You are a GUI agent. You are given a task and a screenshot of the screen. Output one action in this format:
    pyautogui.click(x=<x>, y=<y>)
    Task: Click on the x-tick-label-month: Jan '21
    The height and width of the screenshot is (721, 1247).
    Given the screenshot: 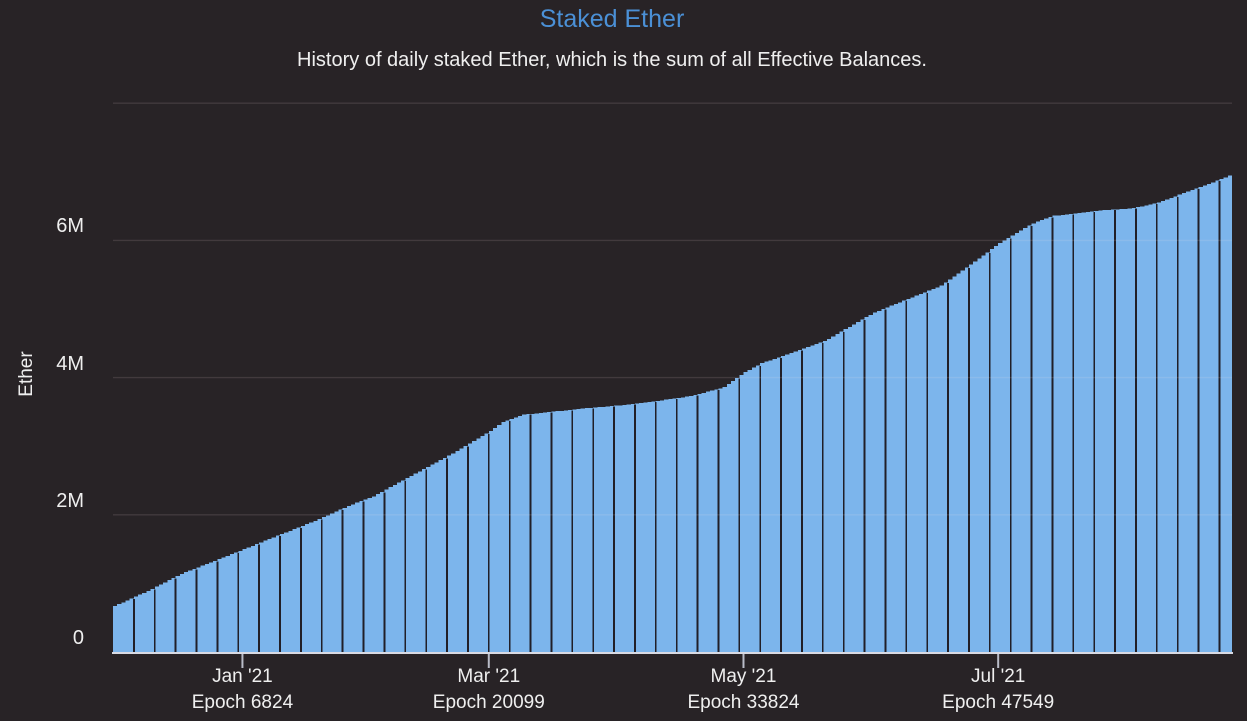 What is the action you would take?
    pyautogui.click(x=242, y=676)
    